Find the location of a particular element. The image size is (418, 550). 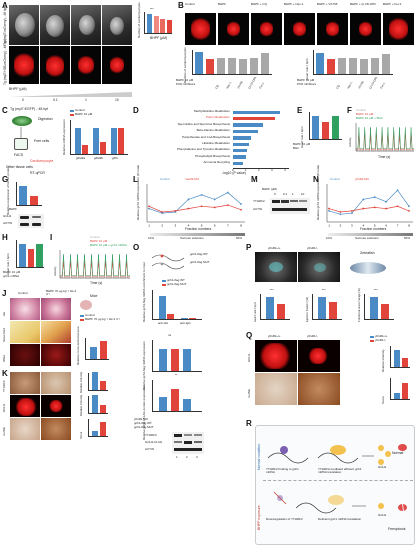

m-band-ythdf2: YTHDF2 is located at coordinates (259, 201).